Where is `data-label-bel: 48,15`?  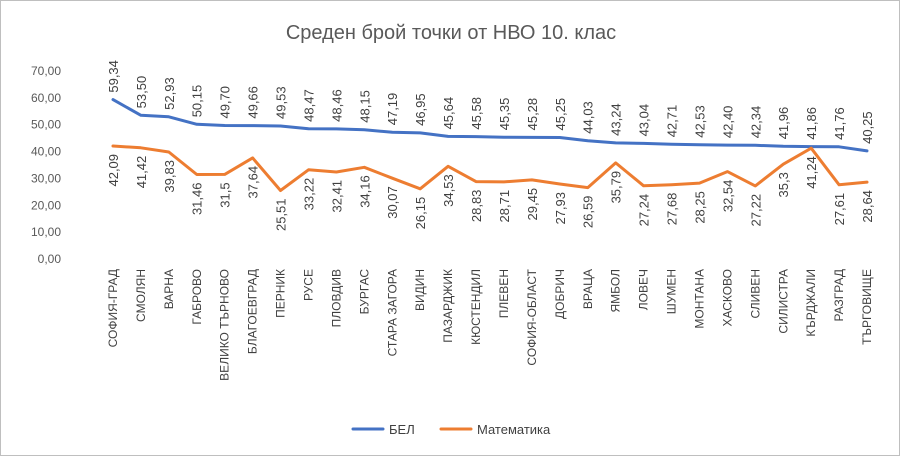 data-label-bel: 48,15 is located at coordinates (364, 106).